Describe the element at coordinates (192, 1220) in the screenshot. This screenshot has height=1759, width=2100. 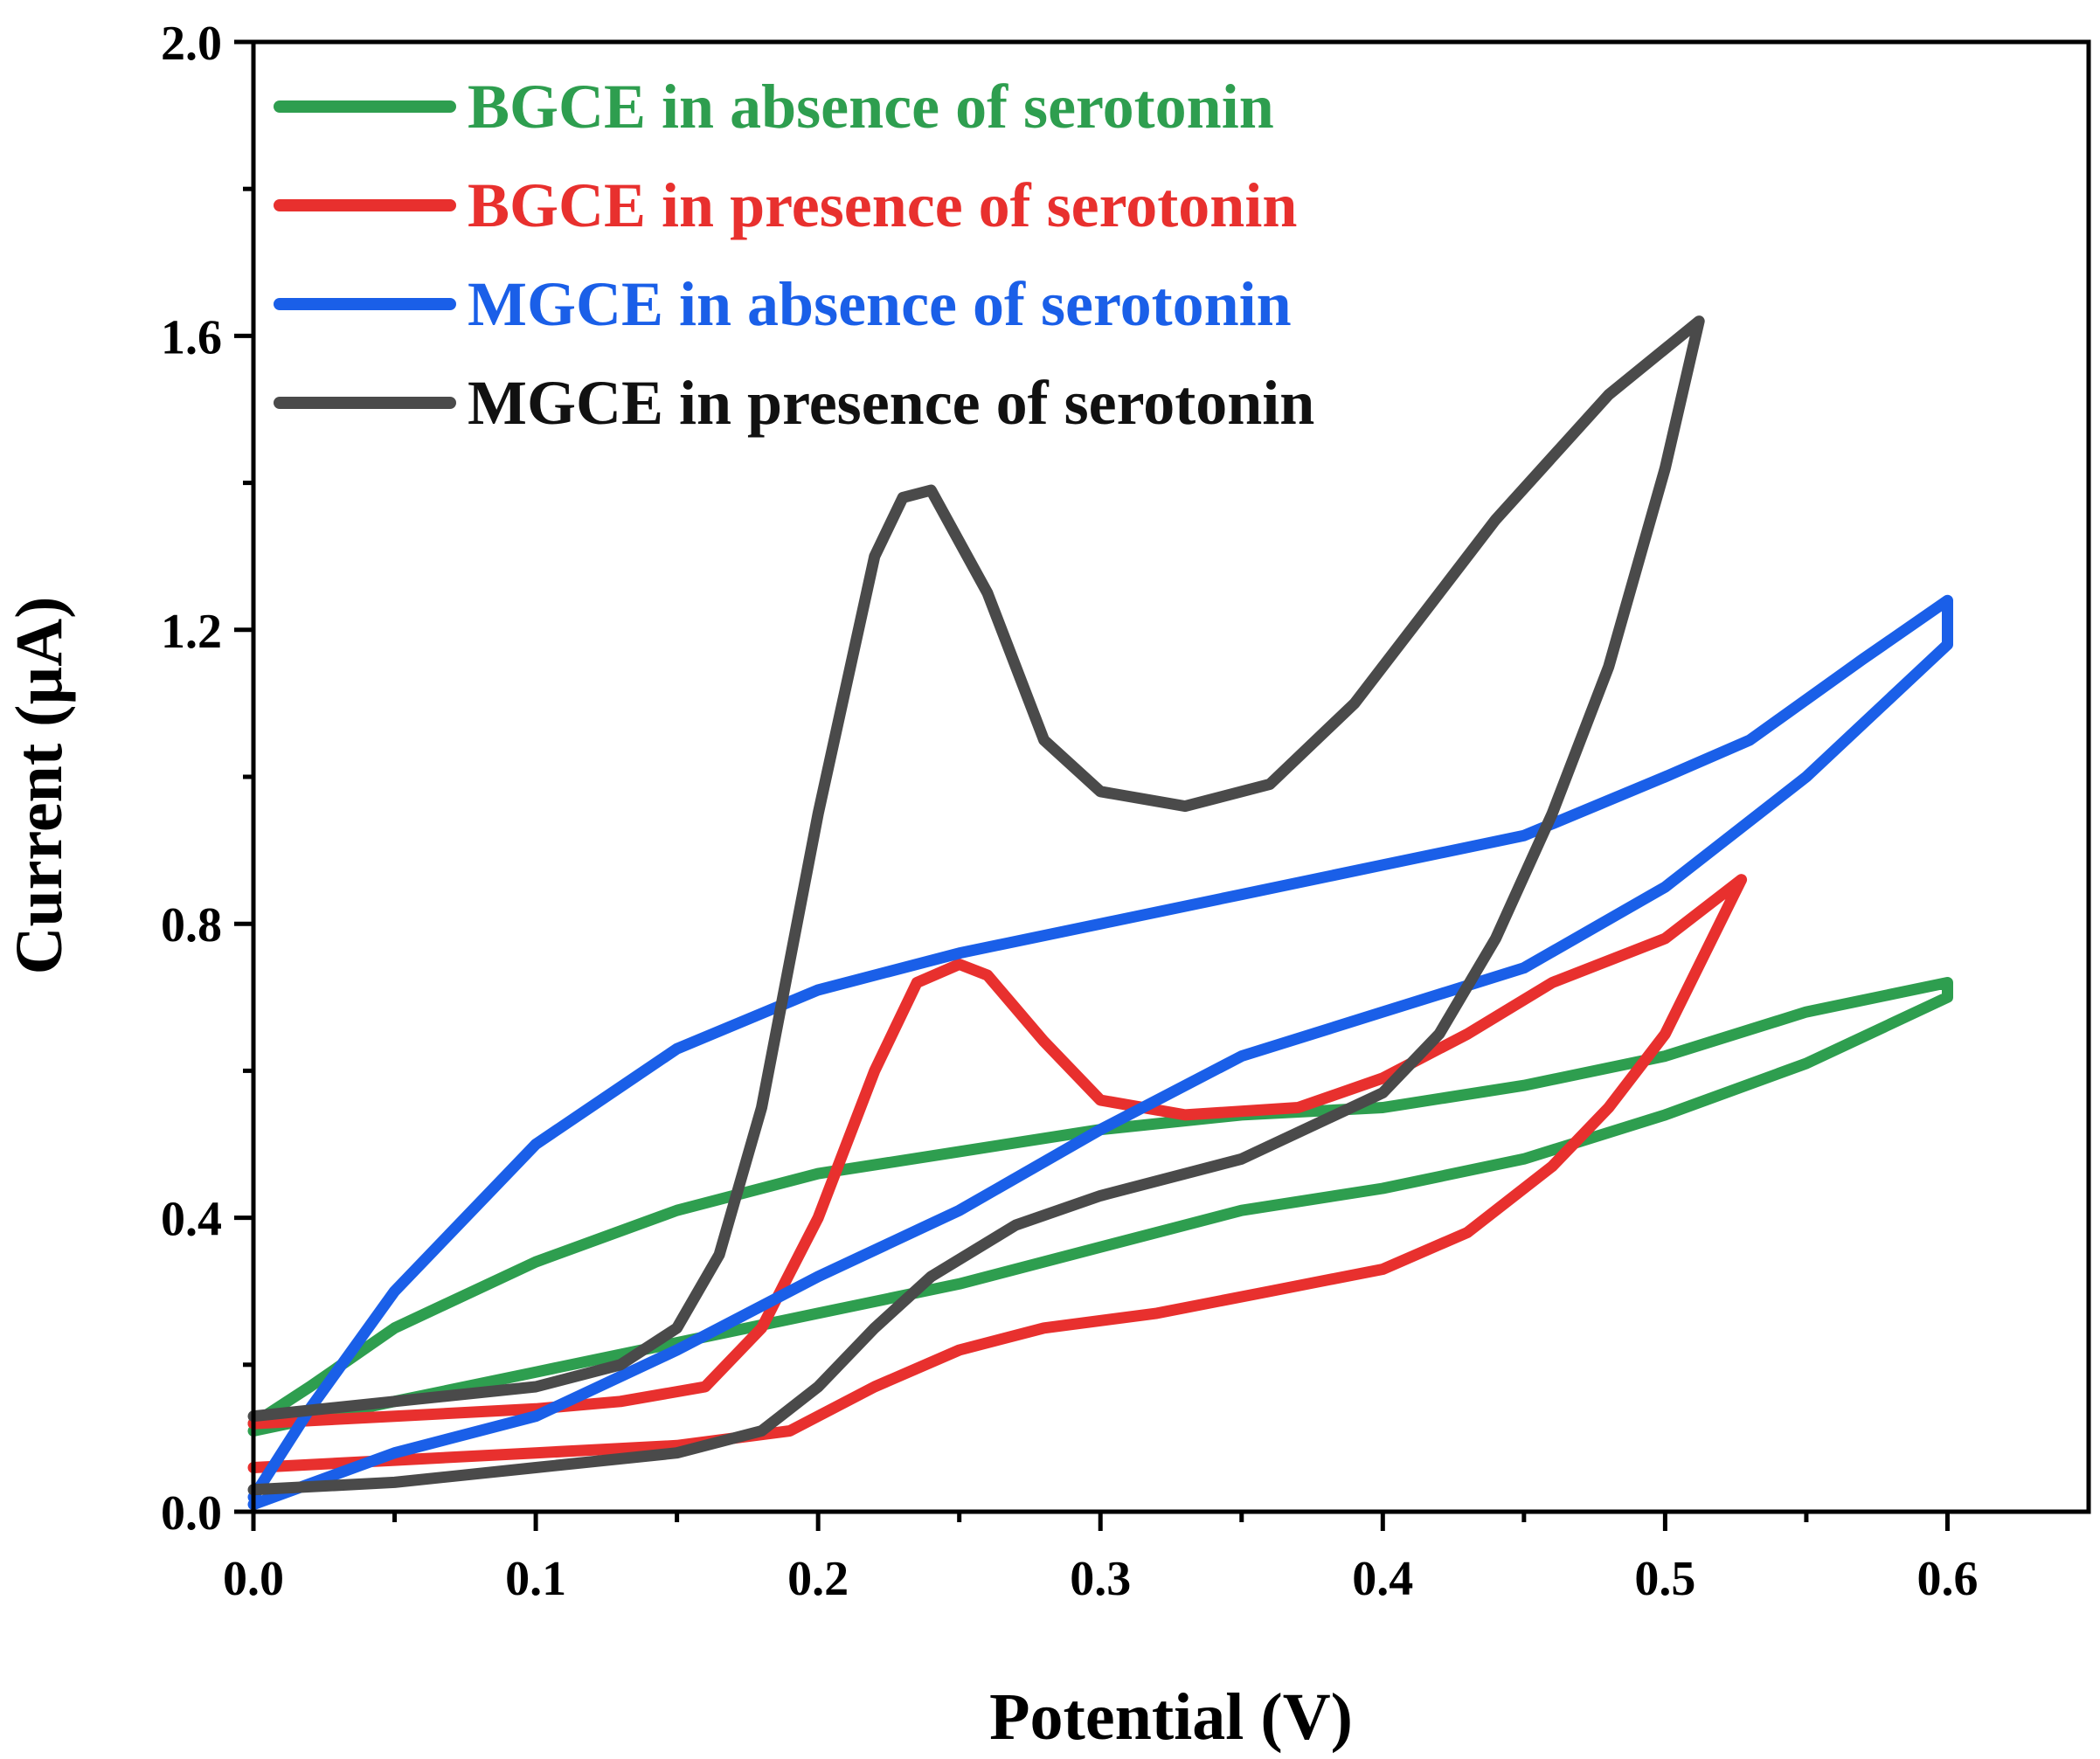
I see `y-tick-label: 0.4` at that location.